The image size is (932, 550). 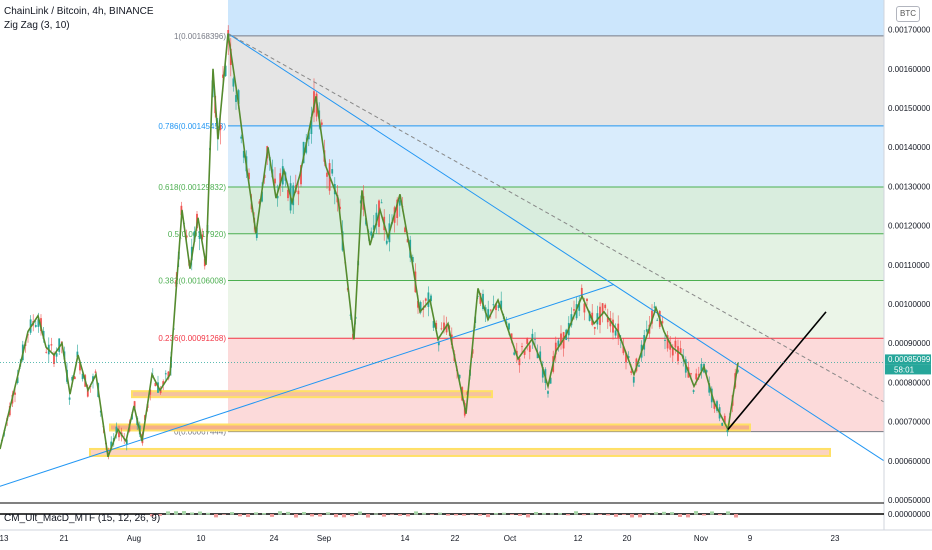 I want to click on indicator-label: Zig Zag (3, 10), so click(x=37, y=25).